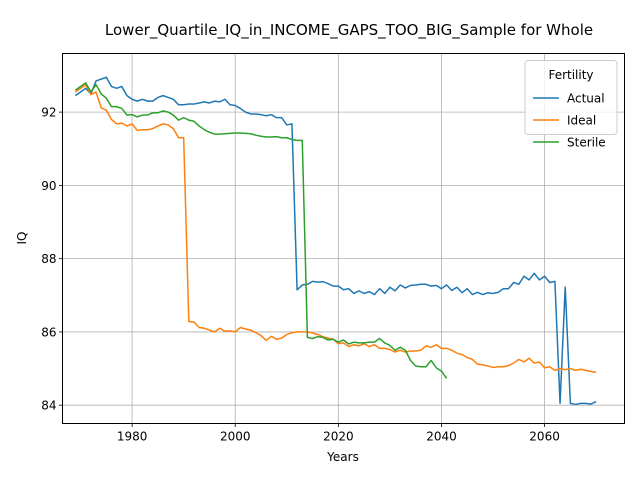 The width and height of the screenshot is (640, 480). I want to click on x-tick-label: 2000, so click(235, 437).